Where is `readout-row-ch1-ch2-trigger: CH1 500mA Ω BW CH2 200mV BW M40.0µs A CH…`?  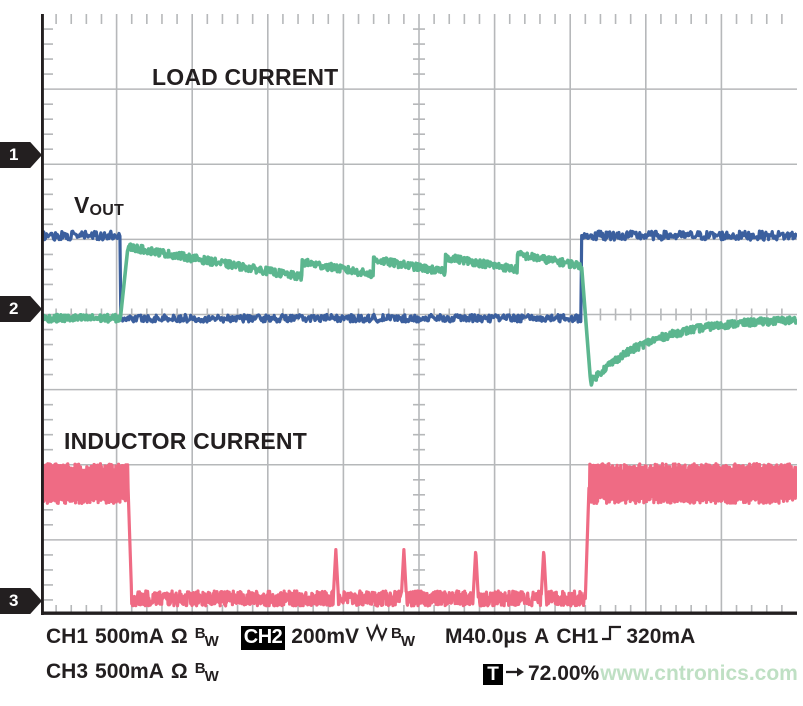 readout-row-ch1-ch2-trigger: CH1 500mA Ω BW CH2 200mV BW M40.0µs A CH… is located at coordinates (370, 636).